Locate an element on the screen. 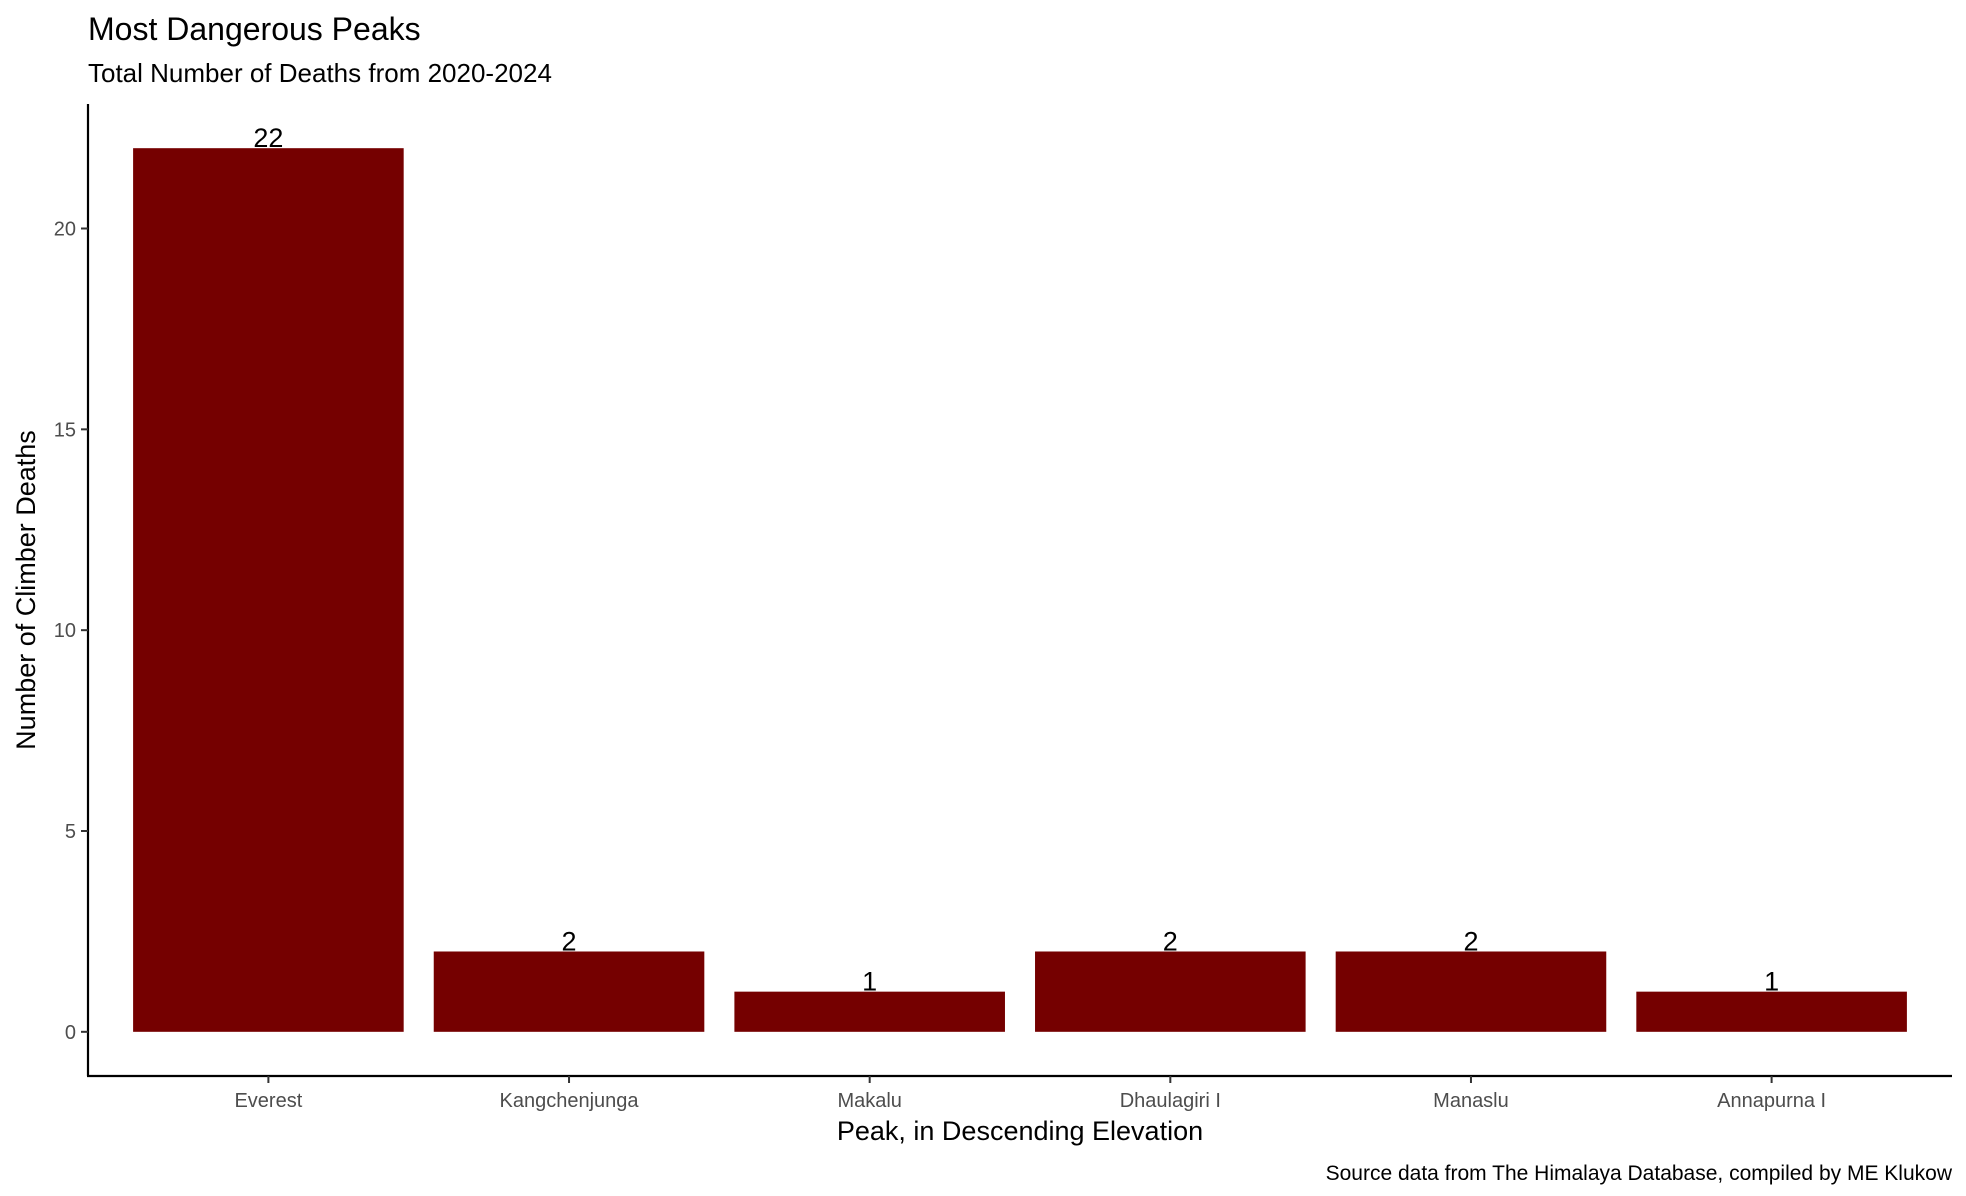  x-tick-label-annapurna-i: Annapurna I is located at coordinates (1771, 1101).